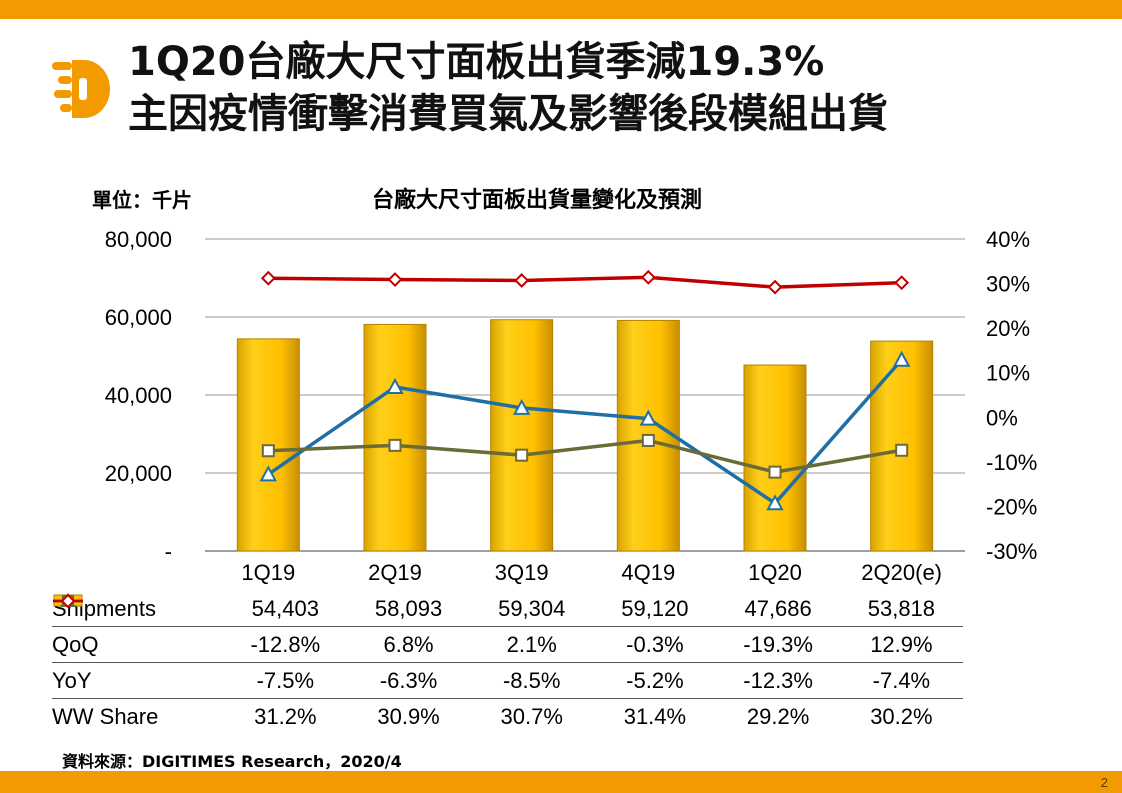  Describe the element at coordinates (1008, 373) in the screenshot. I see `right-axis-tick-label: 10%` at that location.